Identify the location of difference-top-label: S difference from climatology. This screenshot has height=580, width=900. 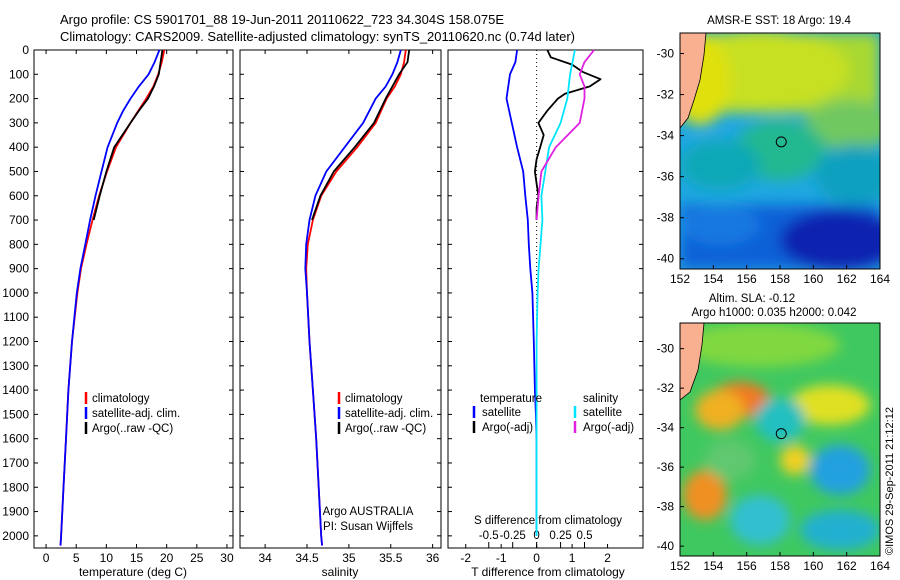
(548, 521).